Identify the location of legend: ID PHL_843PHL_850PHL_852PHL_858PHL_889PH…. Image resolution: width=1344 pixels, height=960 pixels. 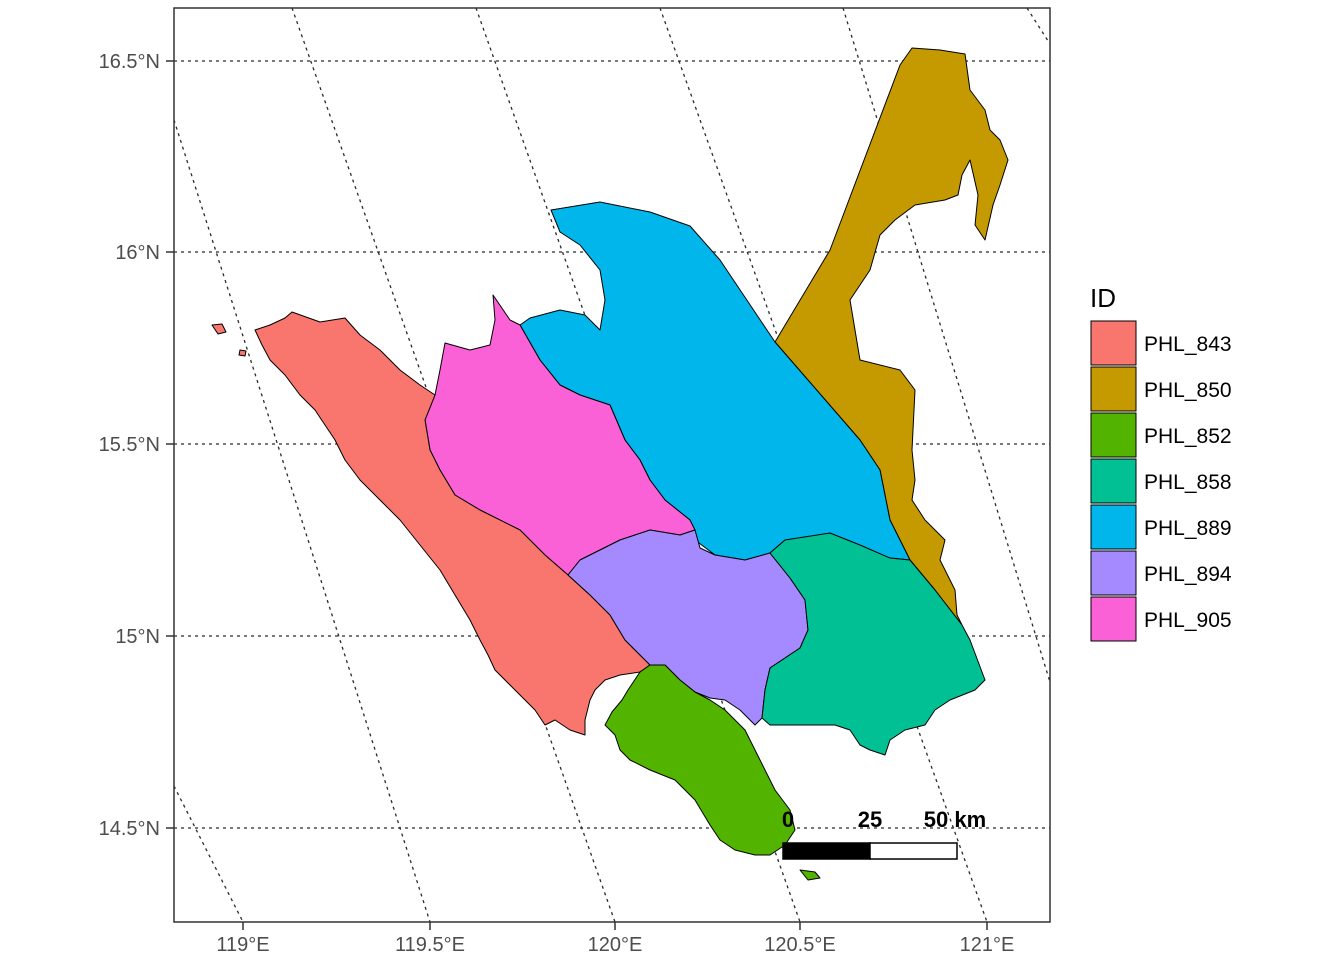
(1161, 462).